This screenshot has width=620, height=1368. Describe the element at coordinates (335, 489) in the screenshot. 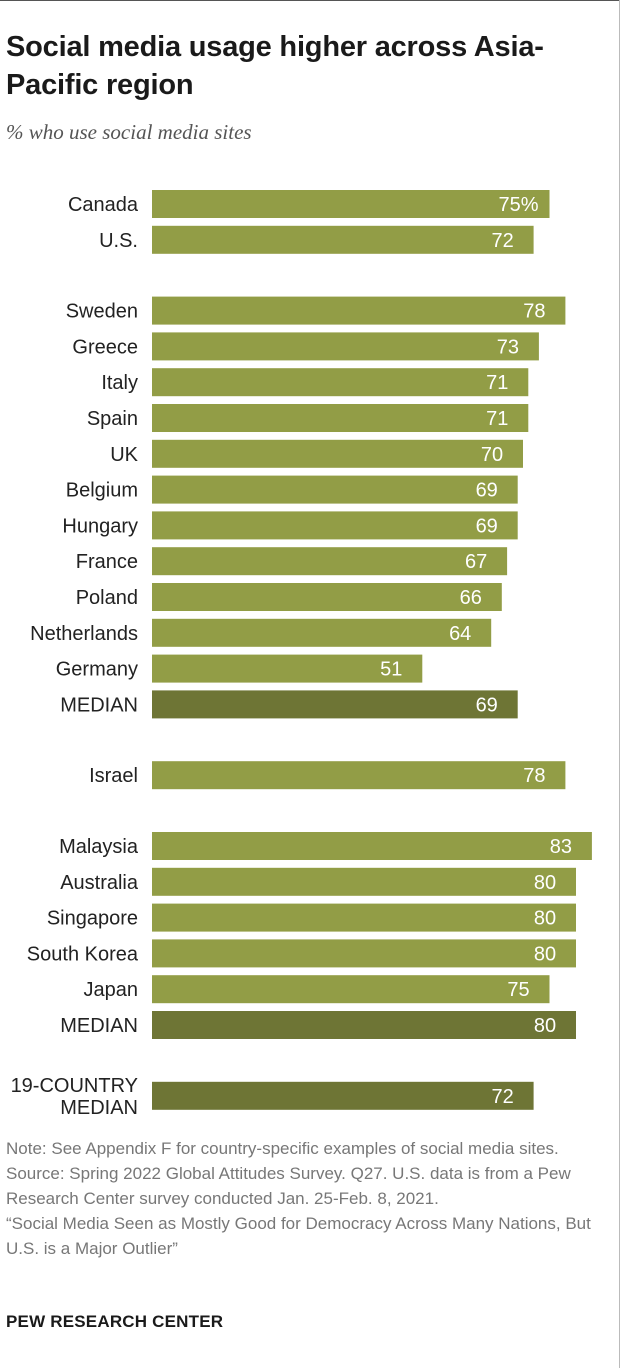

I see `bar-belgium` at that location.